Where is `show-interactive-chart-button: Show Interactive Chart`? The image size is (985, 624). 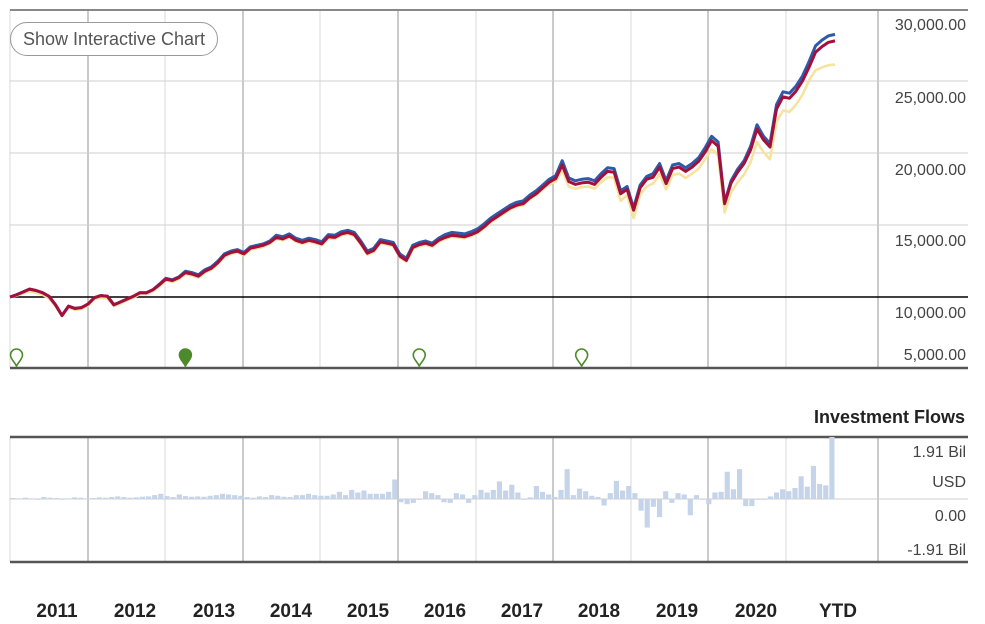 show-interactive-chart-button: Show Interactive Chart is located at coordinates (114, 39).